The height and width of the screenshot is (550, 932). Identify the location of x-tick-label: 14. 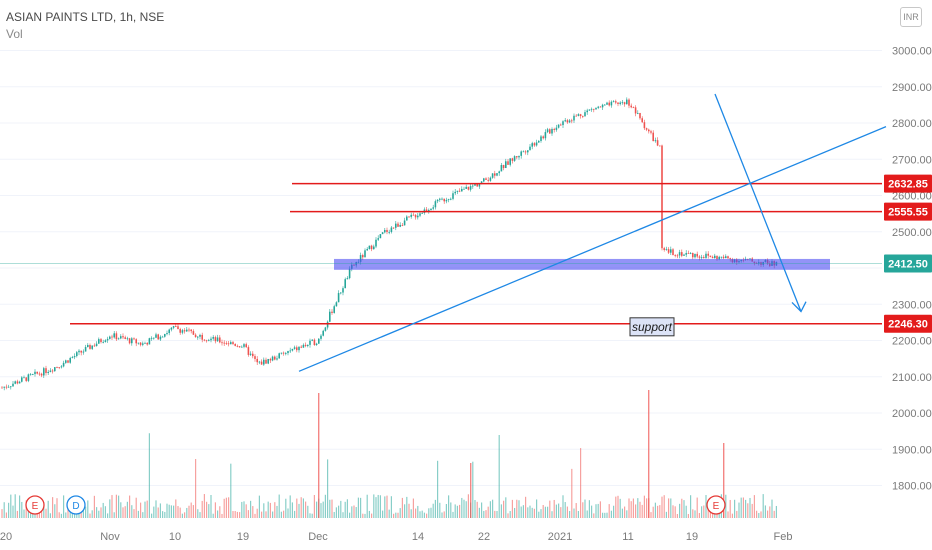
(418, 537).